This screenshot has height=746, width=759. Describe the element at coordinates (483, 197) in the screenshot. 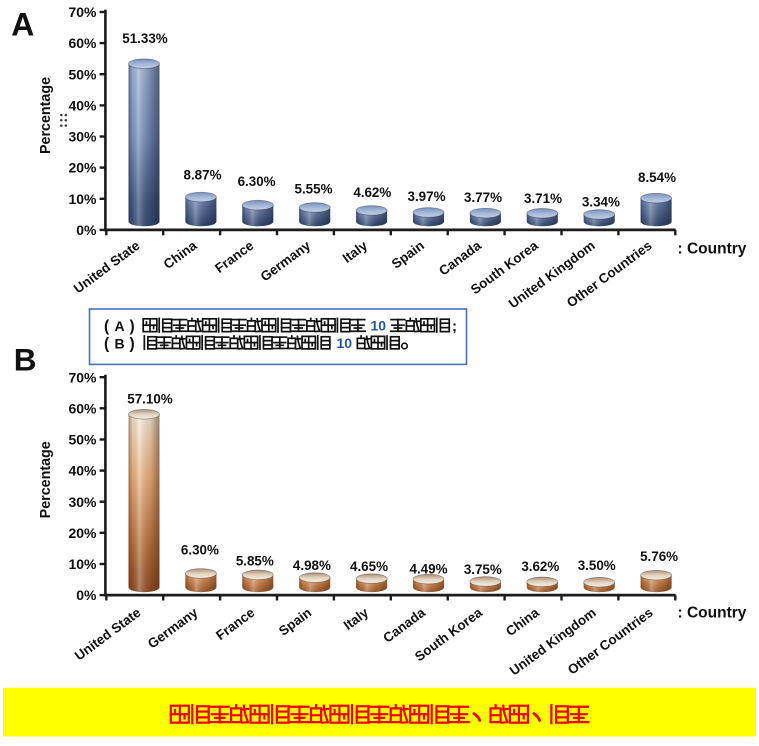

I see `svg-text: 3.77%` at that location.